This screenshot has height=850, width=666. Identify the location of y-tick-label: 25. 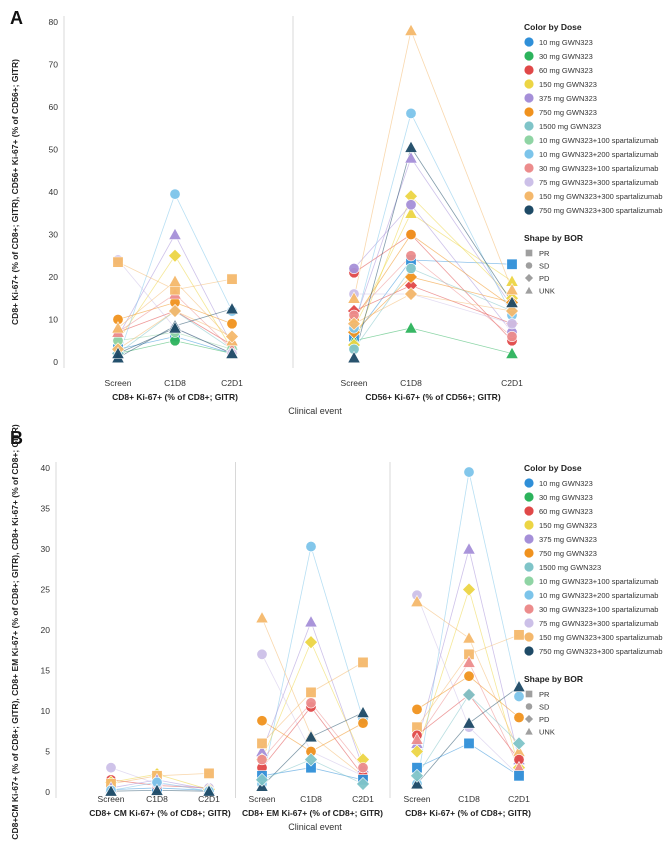
(46, 590).